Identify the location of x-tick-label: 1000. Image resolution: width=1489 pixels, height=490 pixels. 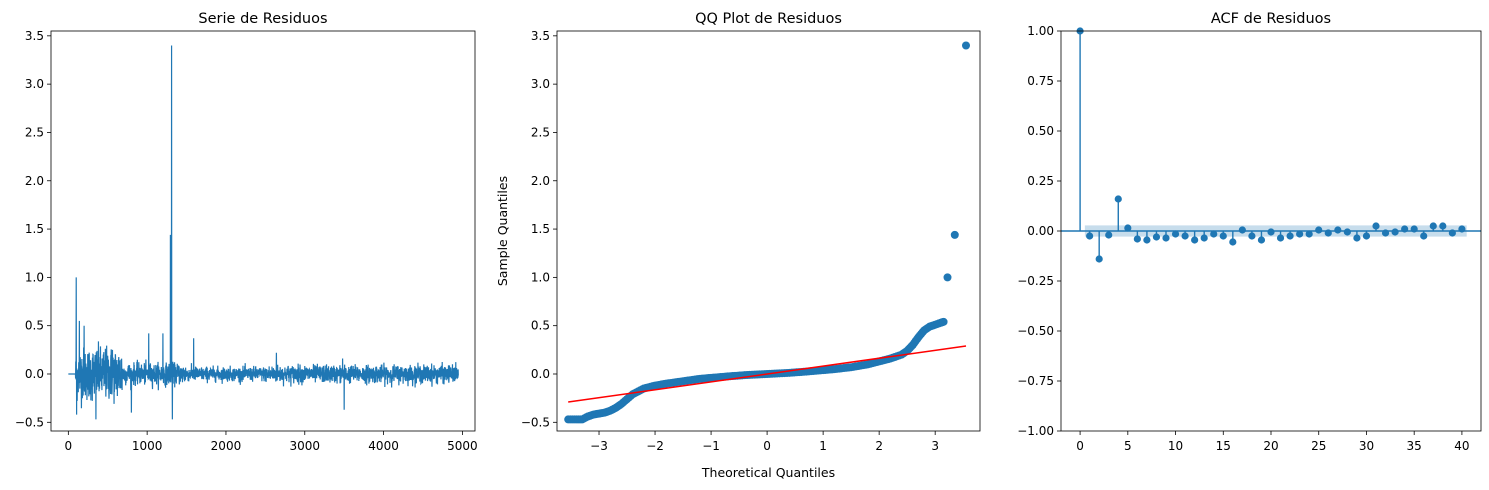
(147, 446).